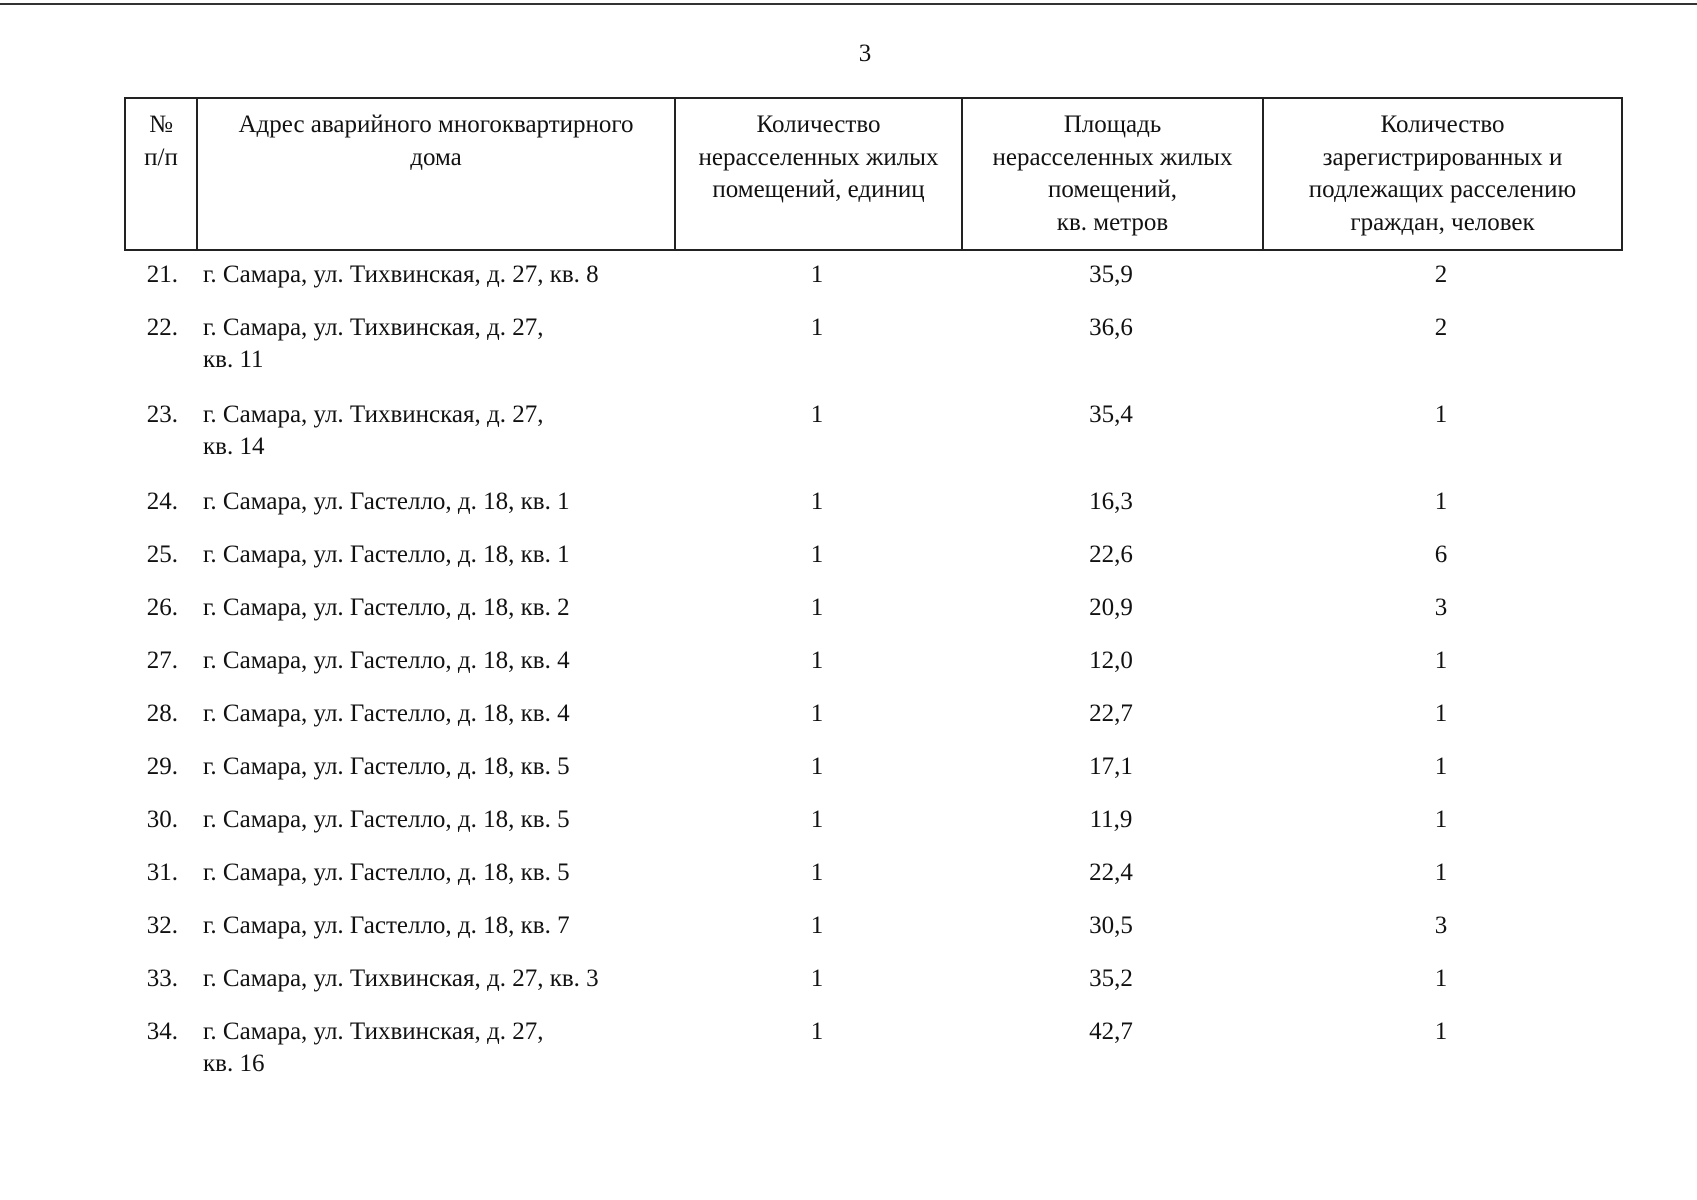 Image resolution: width=1697 pixels, height=1200 pixels. I want to click on cell-value: 12,0, so click(1111, 660).